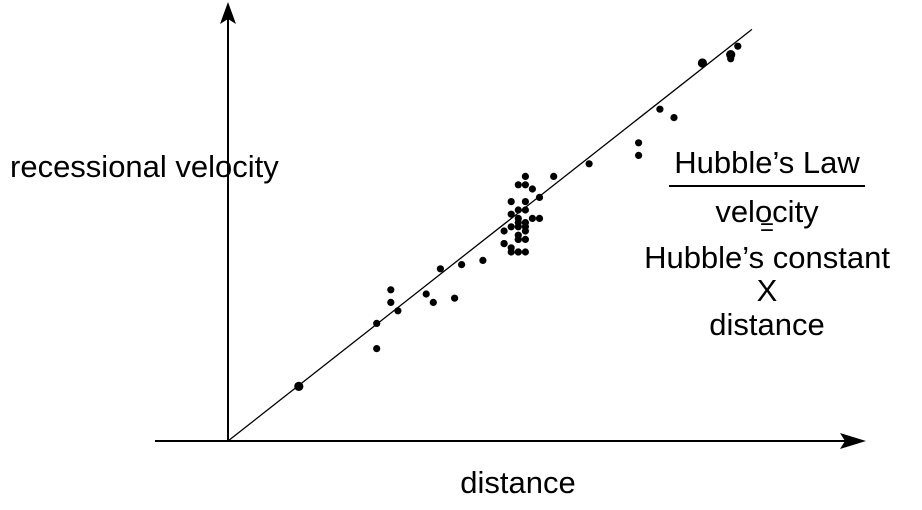 This screenshot has height=510, width=922. I want to click on formula-underline, so click(767, 186).